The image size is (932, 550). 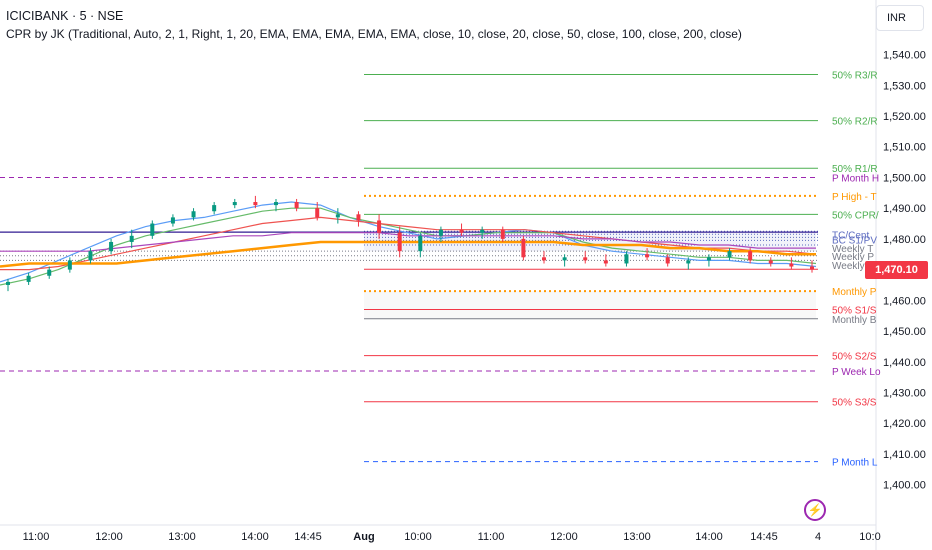 I want to click on level-label: 50% R3/R, so click(x=855, y=76).